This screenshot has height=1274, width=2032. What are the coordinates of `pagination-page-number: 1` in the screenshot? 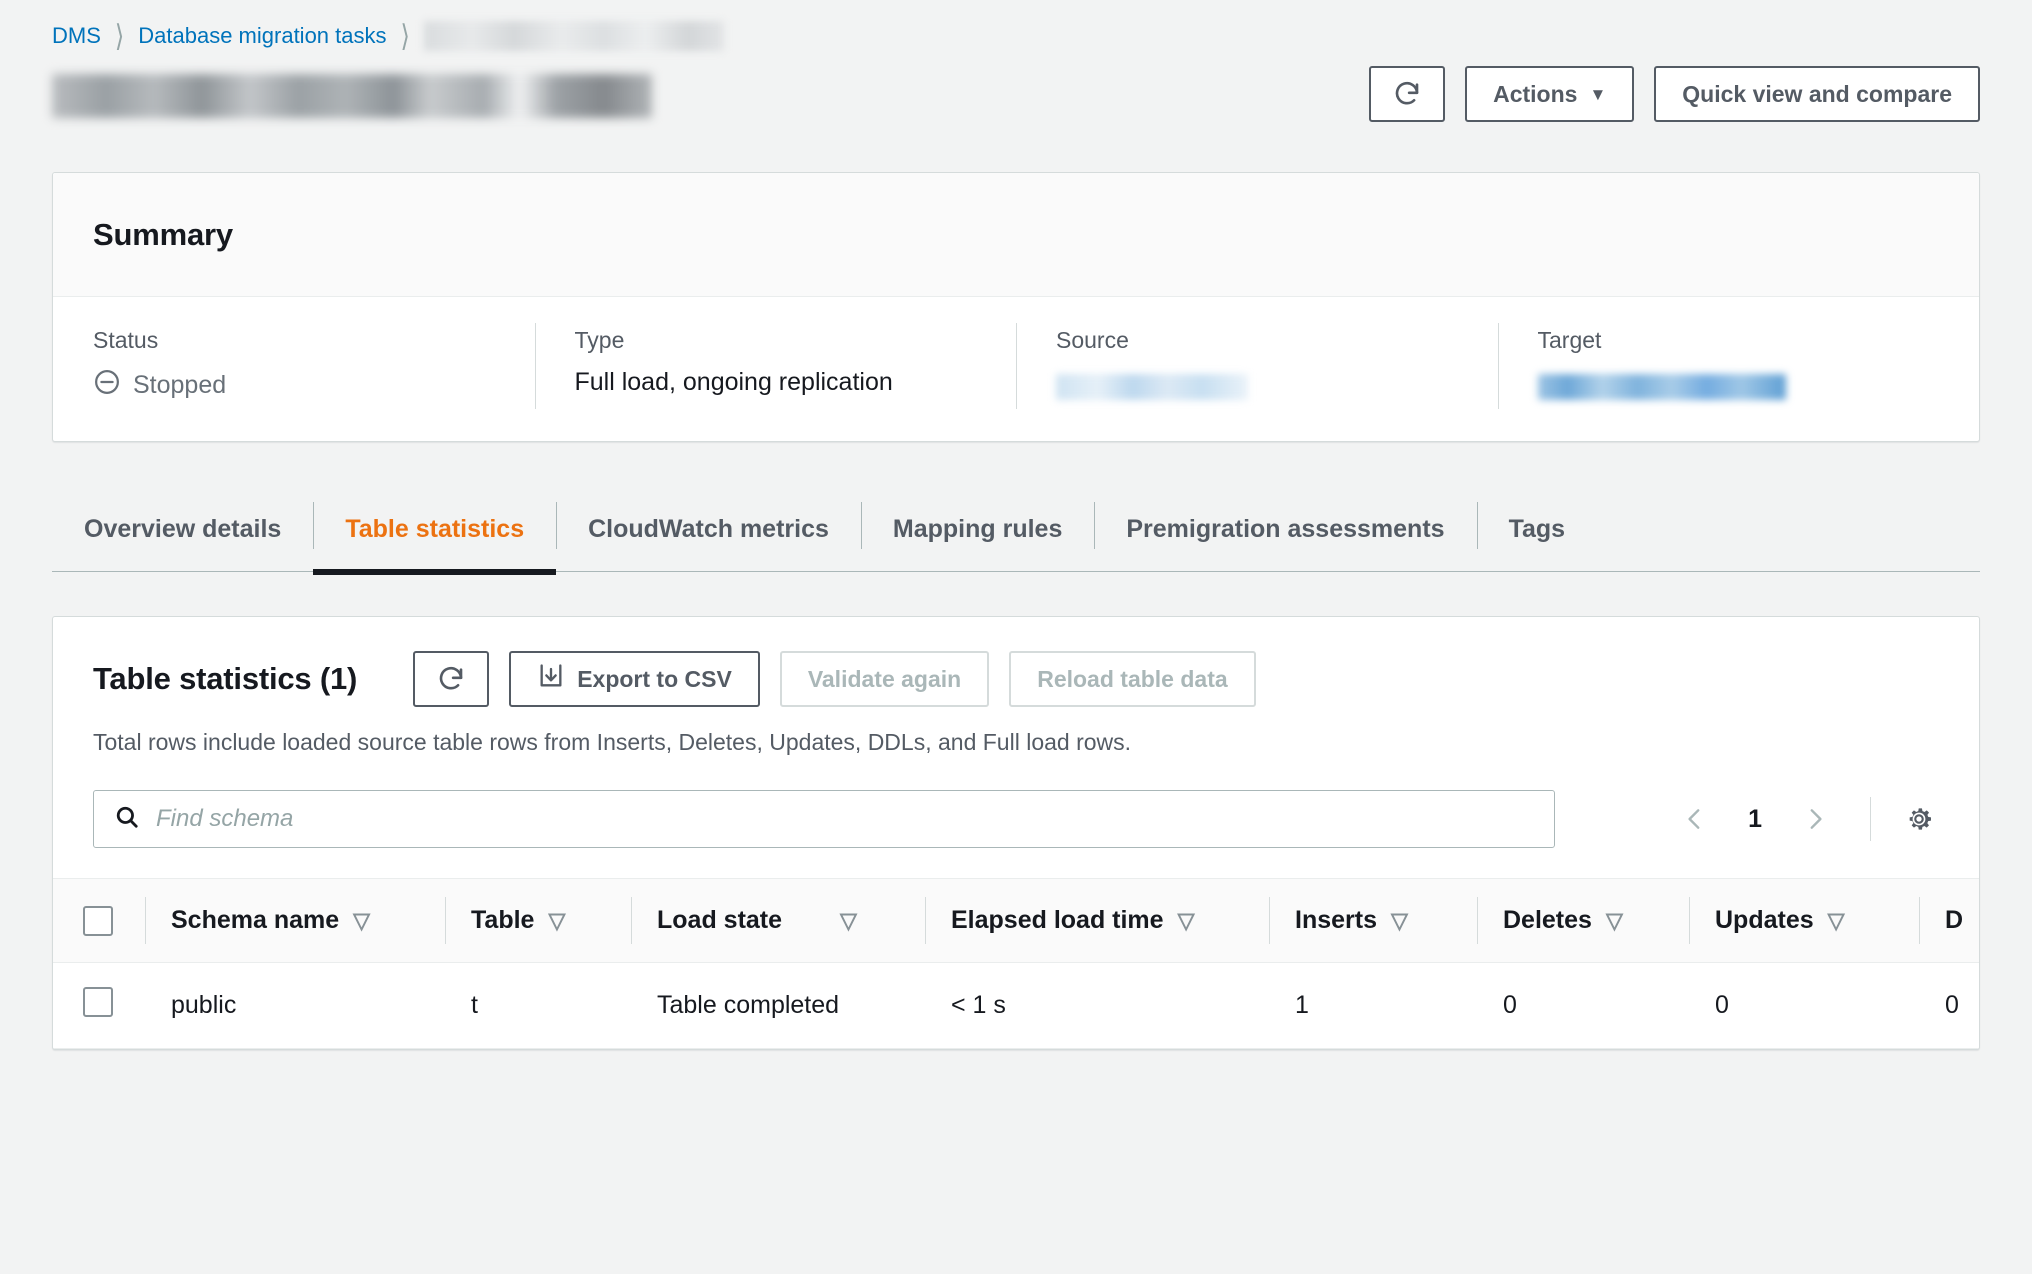 It's located at (1755, 818).